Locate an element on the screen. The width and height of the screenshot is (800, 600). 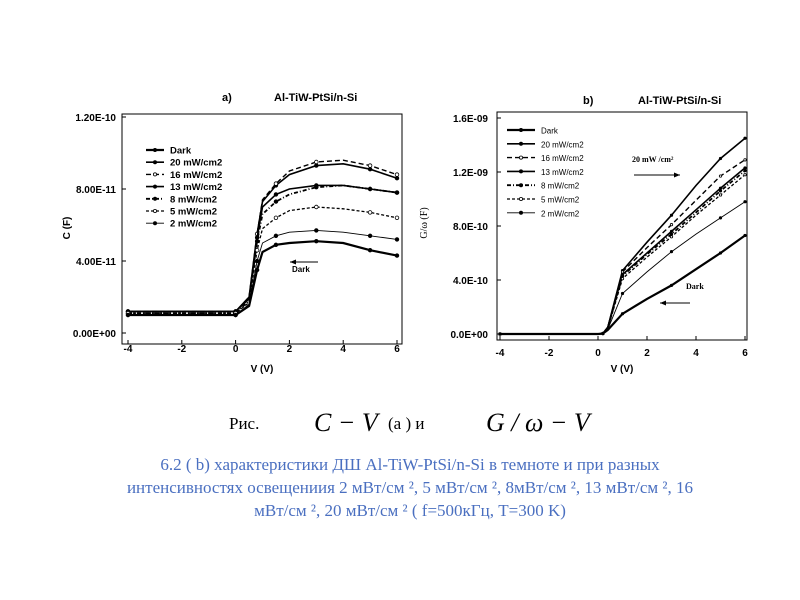
panel-1-label: b) is located at coordinates (588, 101).